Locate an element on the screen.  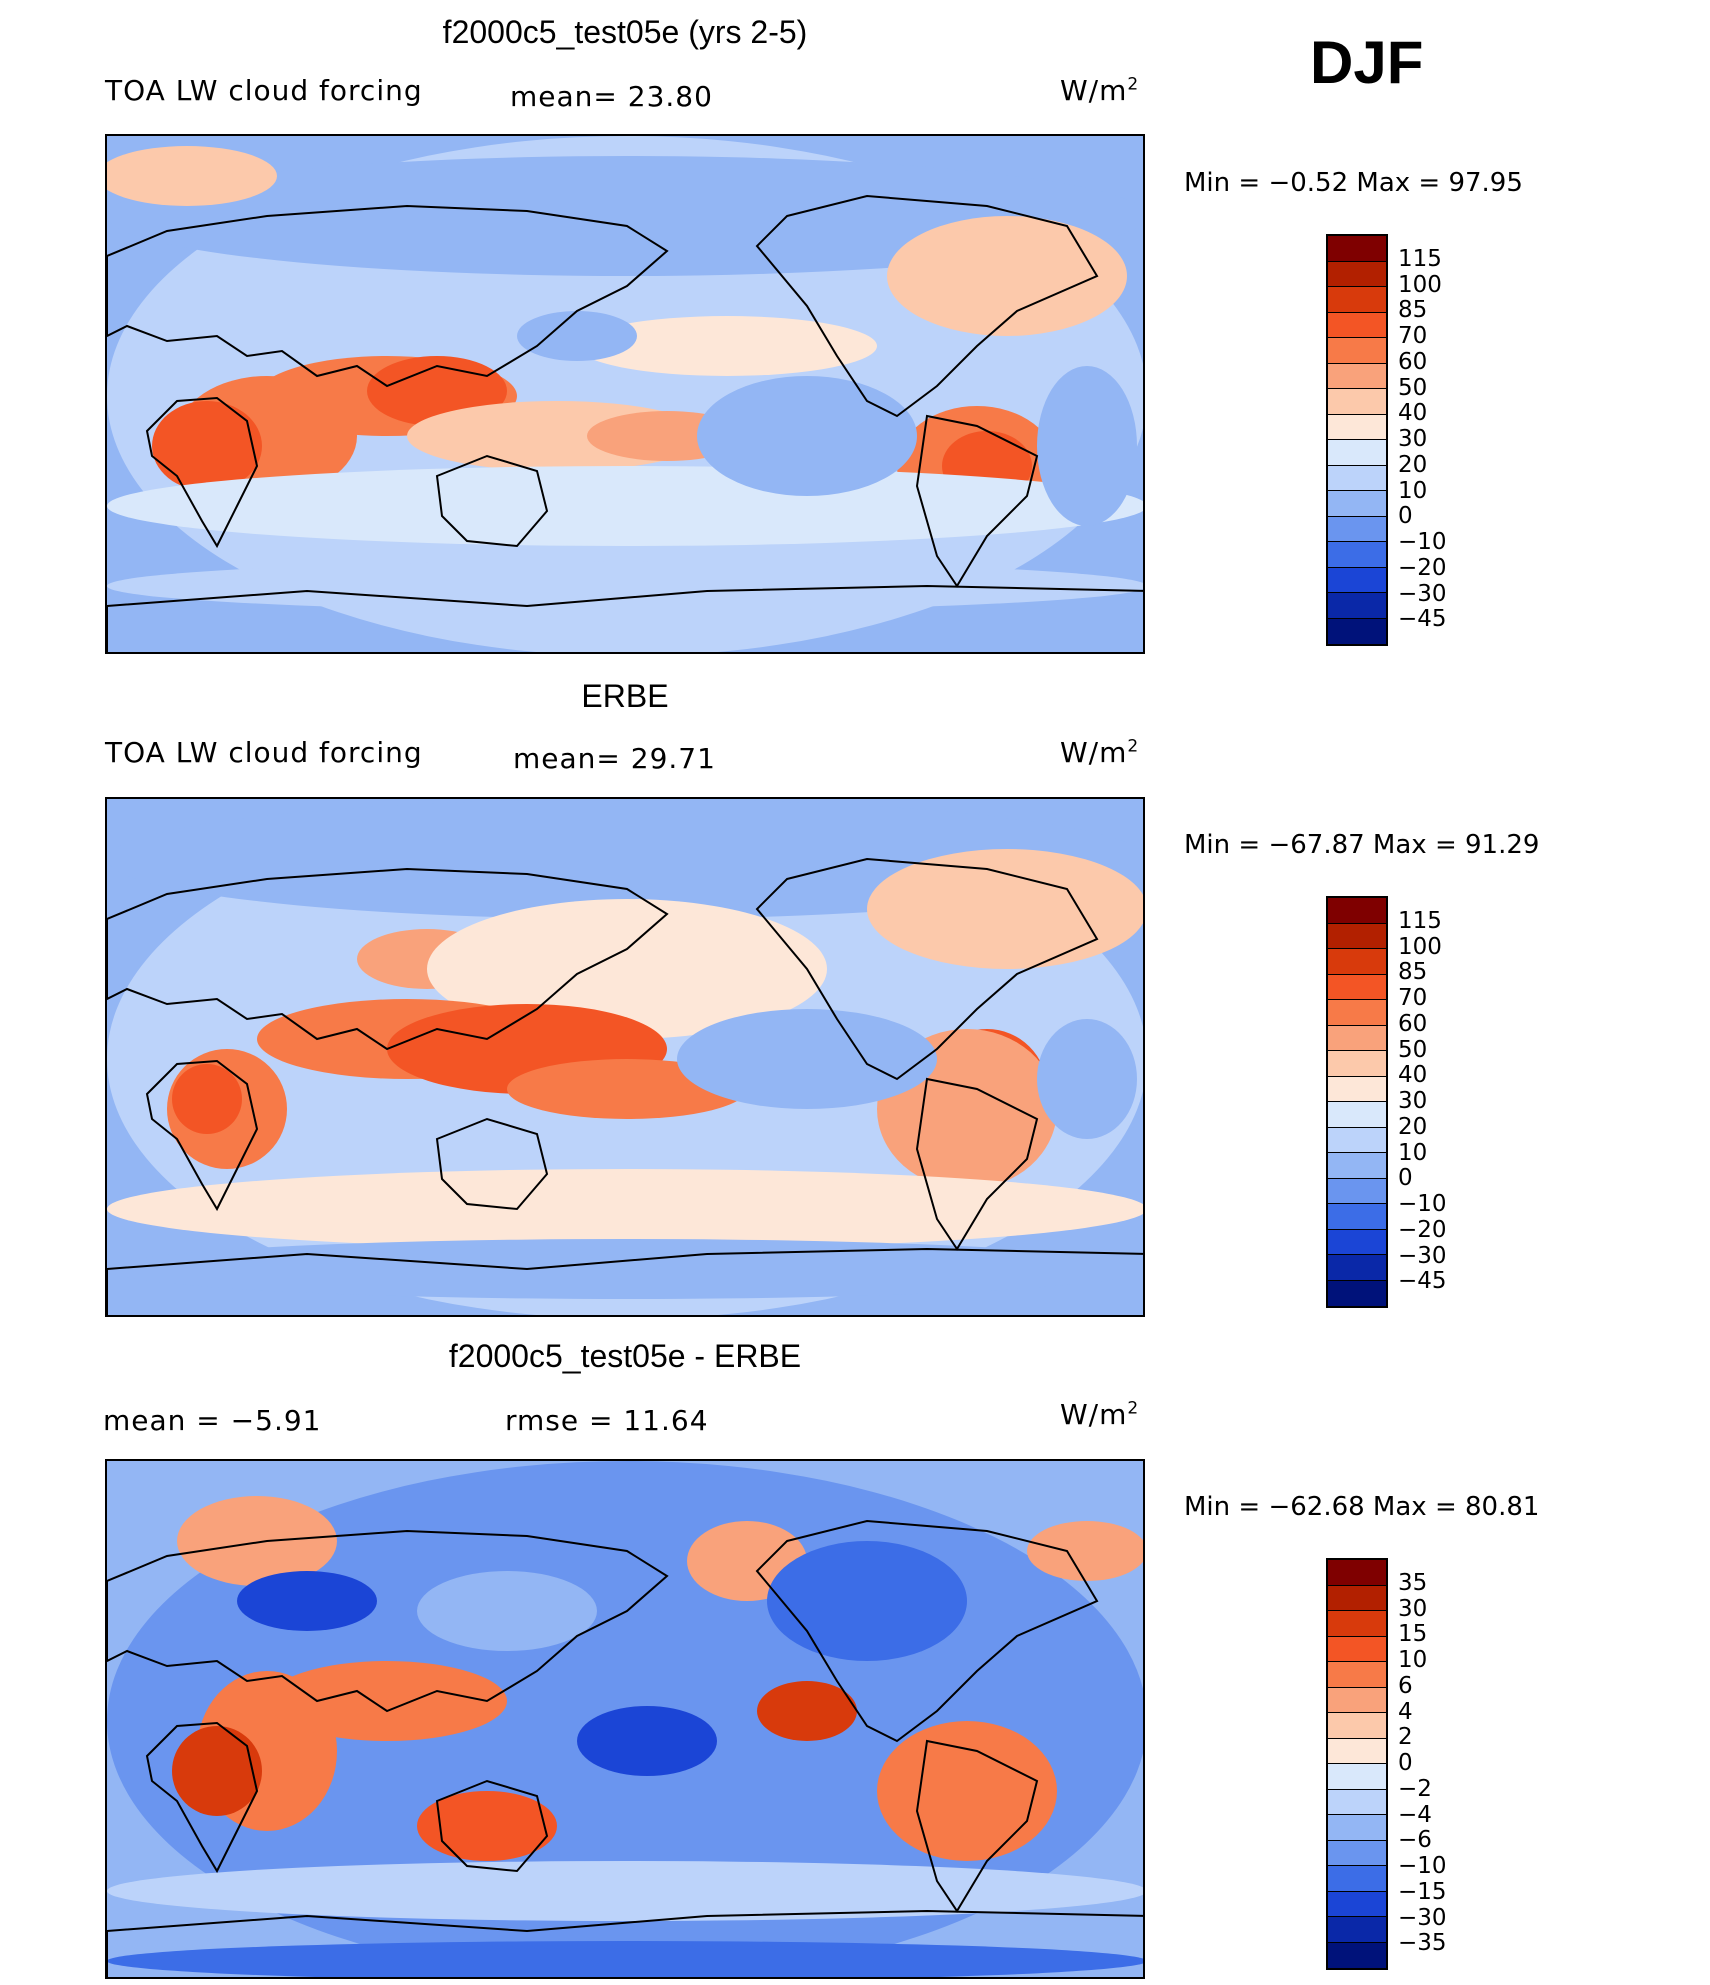
panel-2-title: ERBE is located at coordinates (625, 696).